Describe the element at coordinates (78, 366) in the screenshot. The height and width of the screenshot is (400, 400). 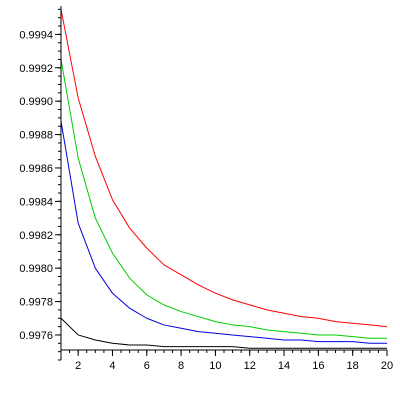
I see `x-tick-label: 2` at that location.